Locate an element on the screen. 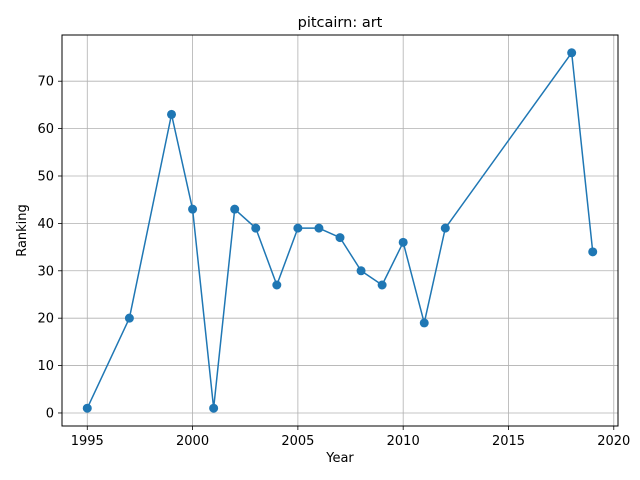  chart-title: pitcairn: art is located at coordinates (340, 23).